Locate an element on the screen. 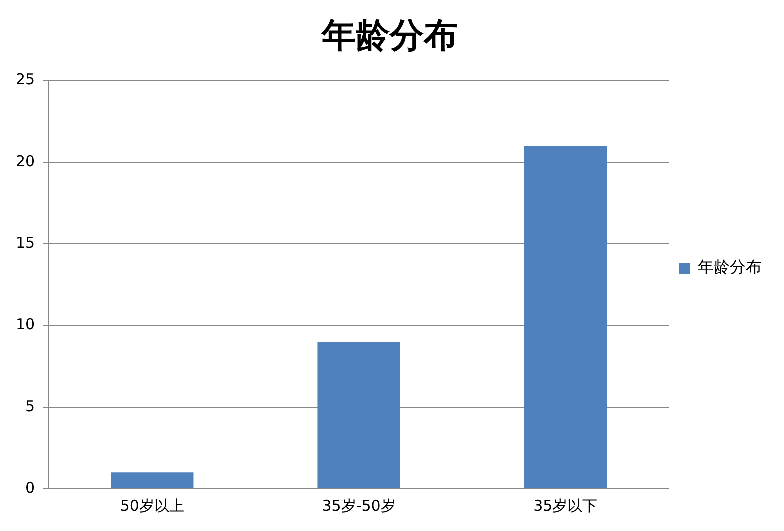 The width and height of the screenshot is (784, 531). y-tick-label: 10 is located at coordinates (26, 325).